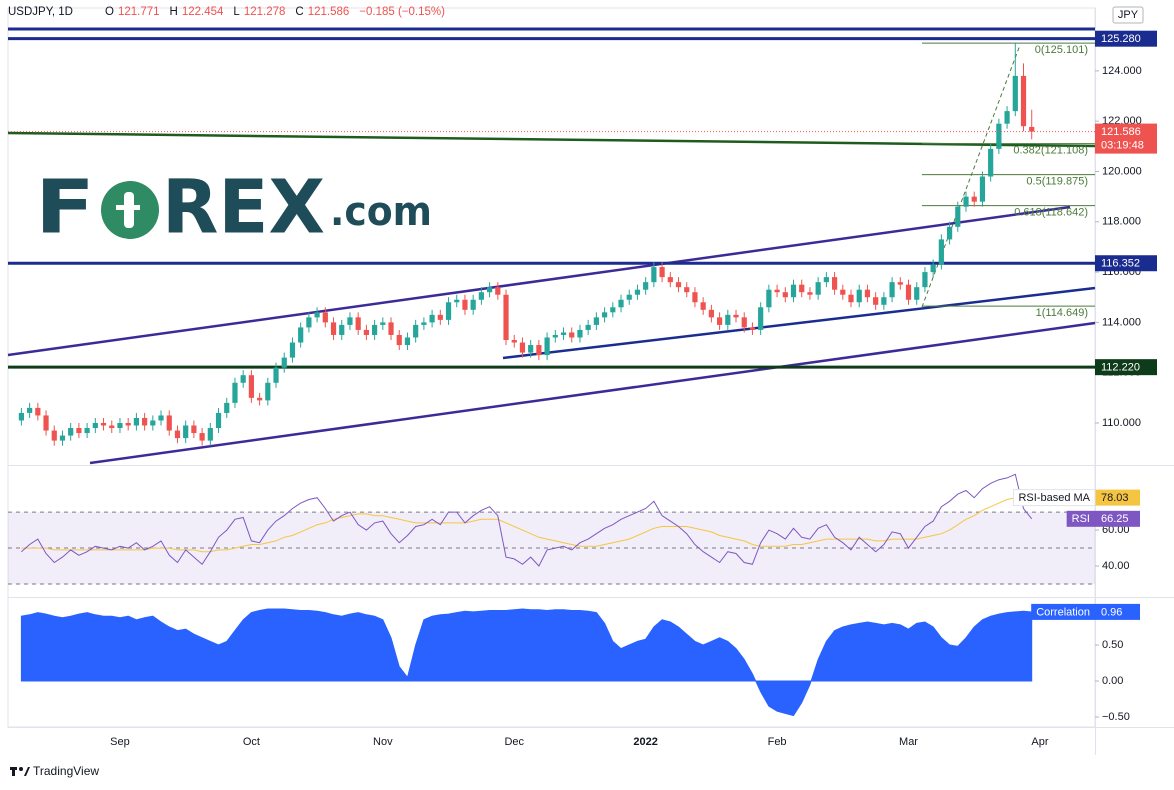 The height and width of the screenshot is (790, 1174). Describe the element at coordinates (202, 12) in the screenshot. I see `ohlc-value: 122.454` at that location.